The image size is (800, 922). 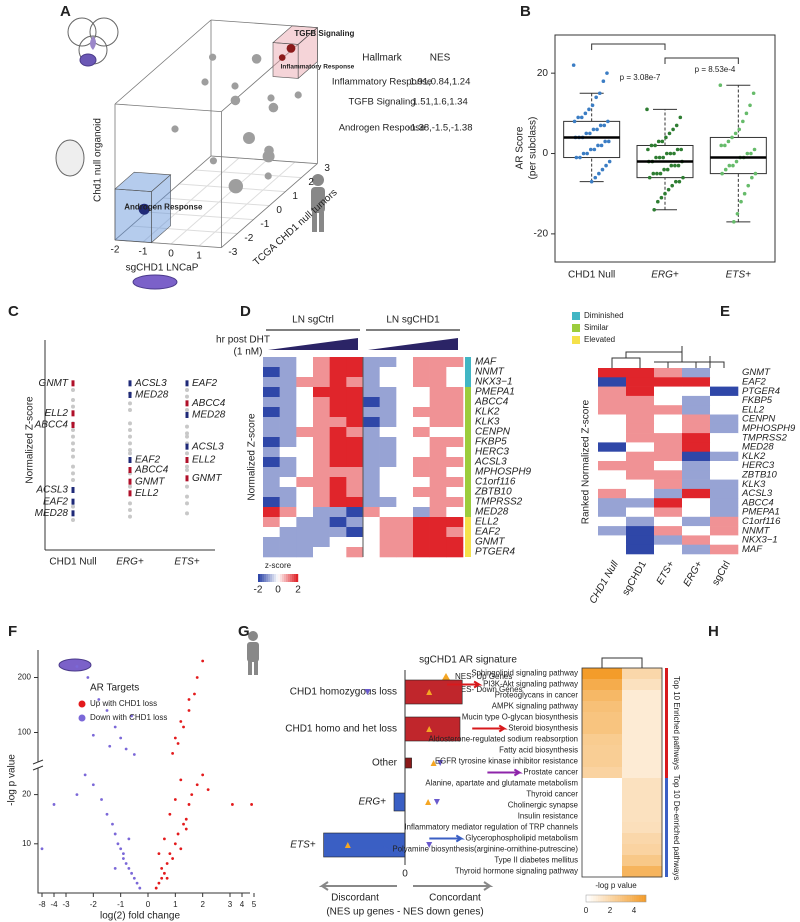 What do you see at coordinates (537, 695) in the screenshot?
I see `pathway-label: Proteoglycans in cancer` at bounding box center [537, 695].